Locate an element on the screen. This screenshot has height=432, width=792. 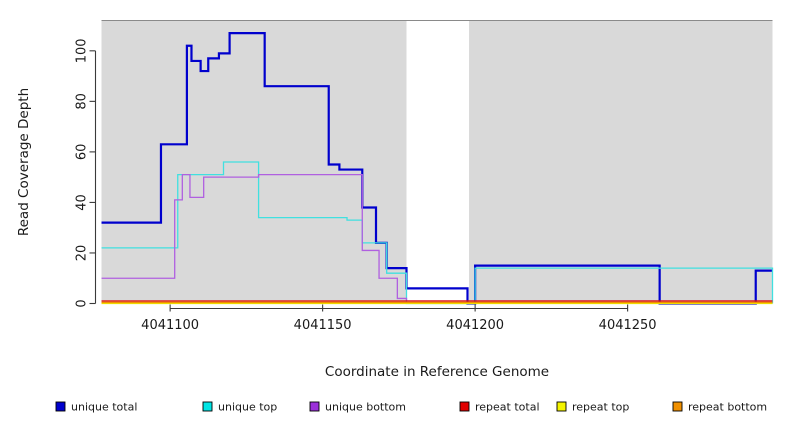
legend-label-unique-top: unique top is located at coordinates (247, 407).